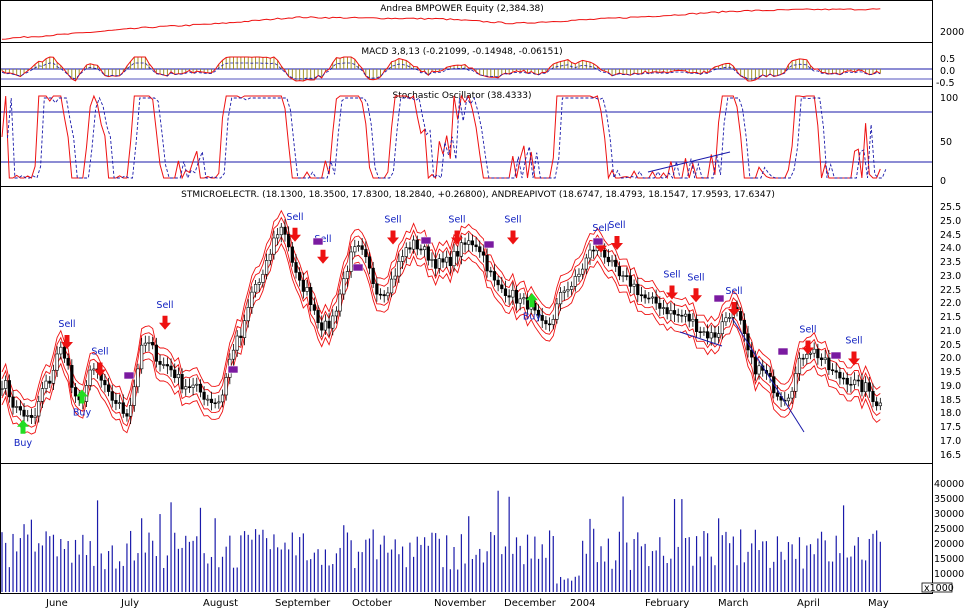 The height and width of the screenshot is (608, 964). Describe the element at coordinates (949, 499) in the screenshot. I see `volume-tick-label: 35000` at that location.